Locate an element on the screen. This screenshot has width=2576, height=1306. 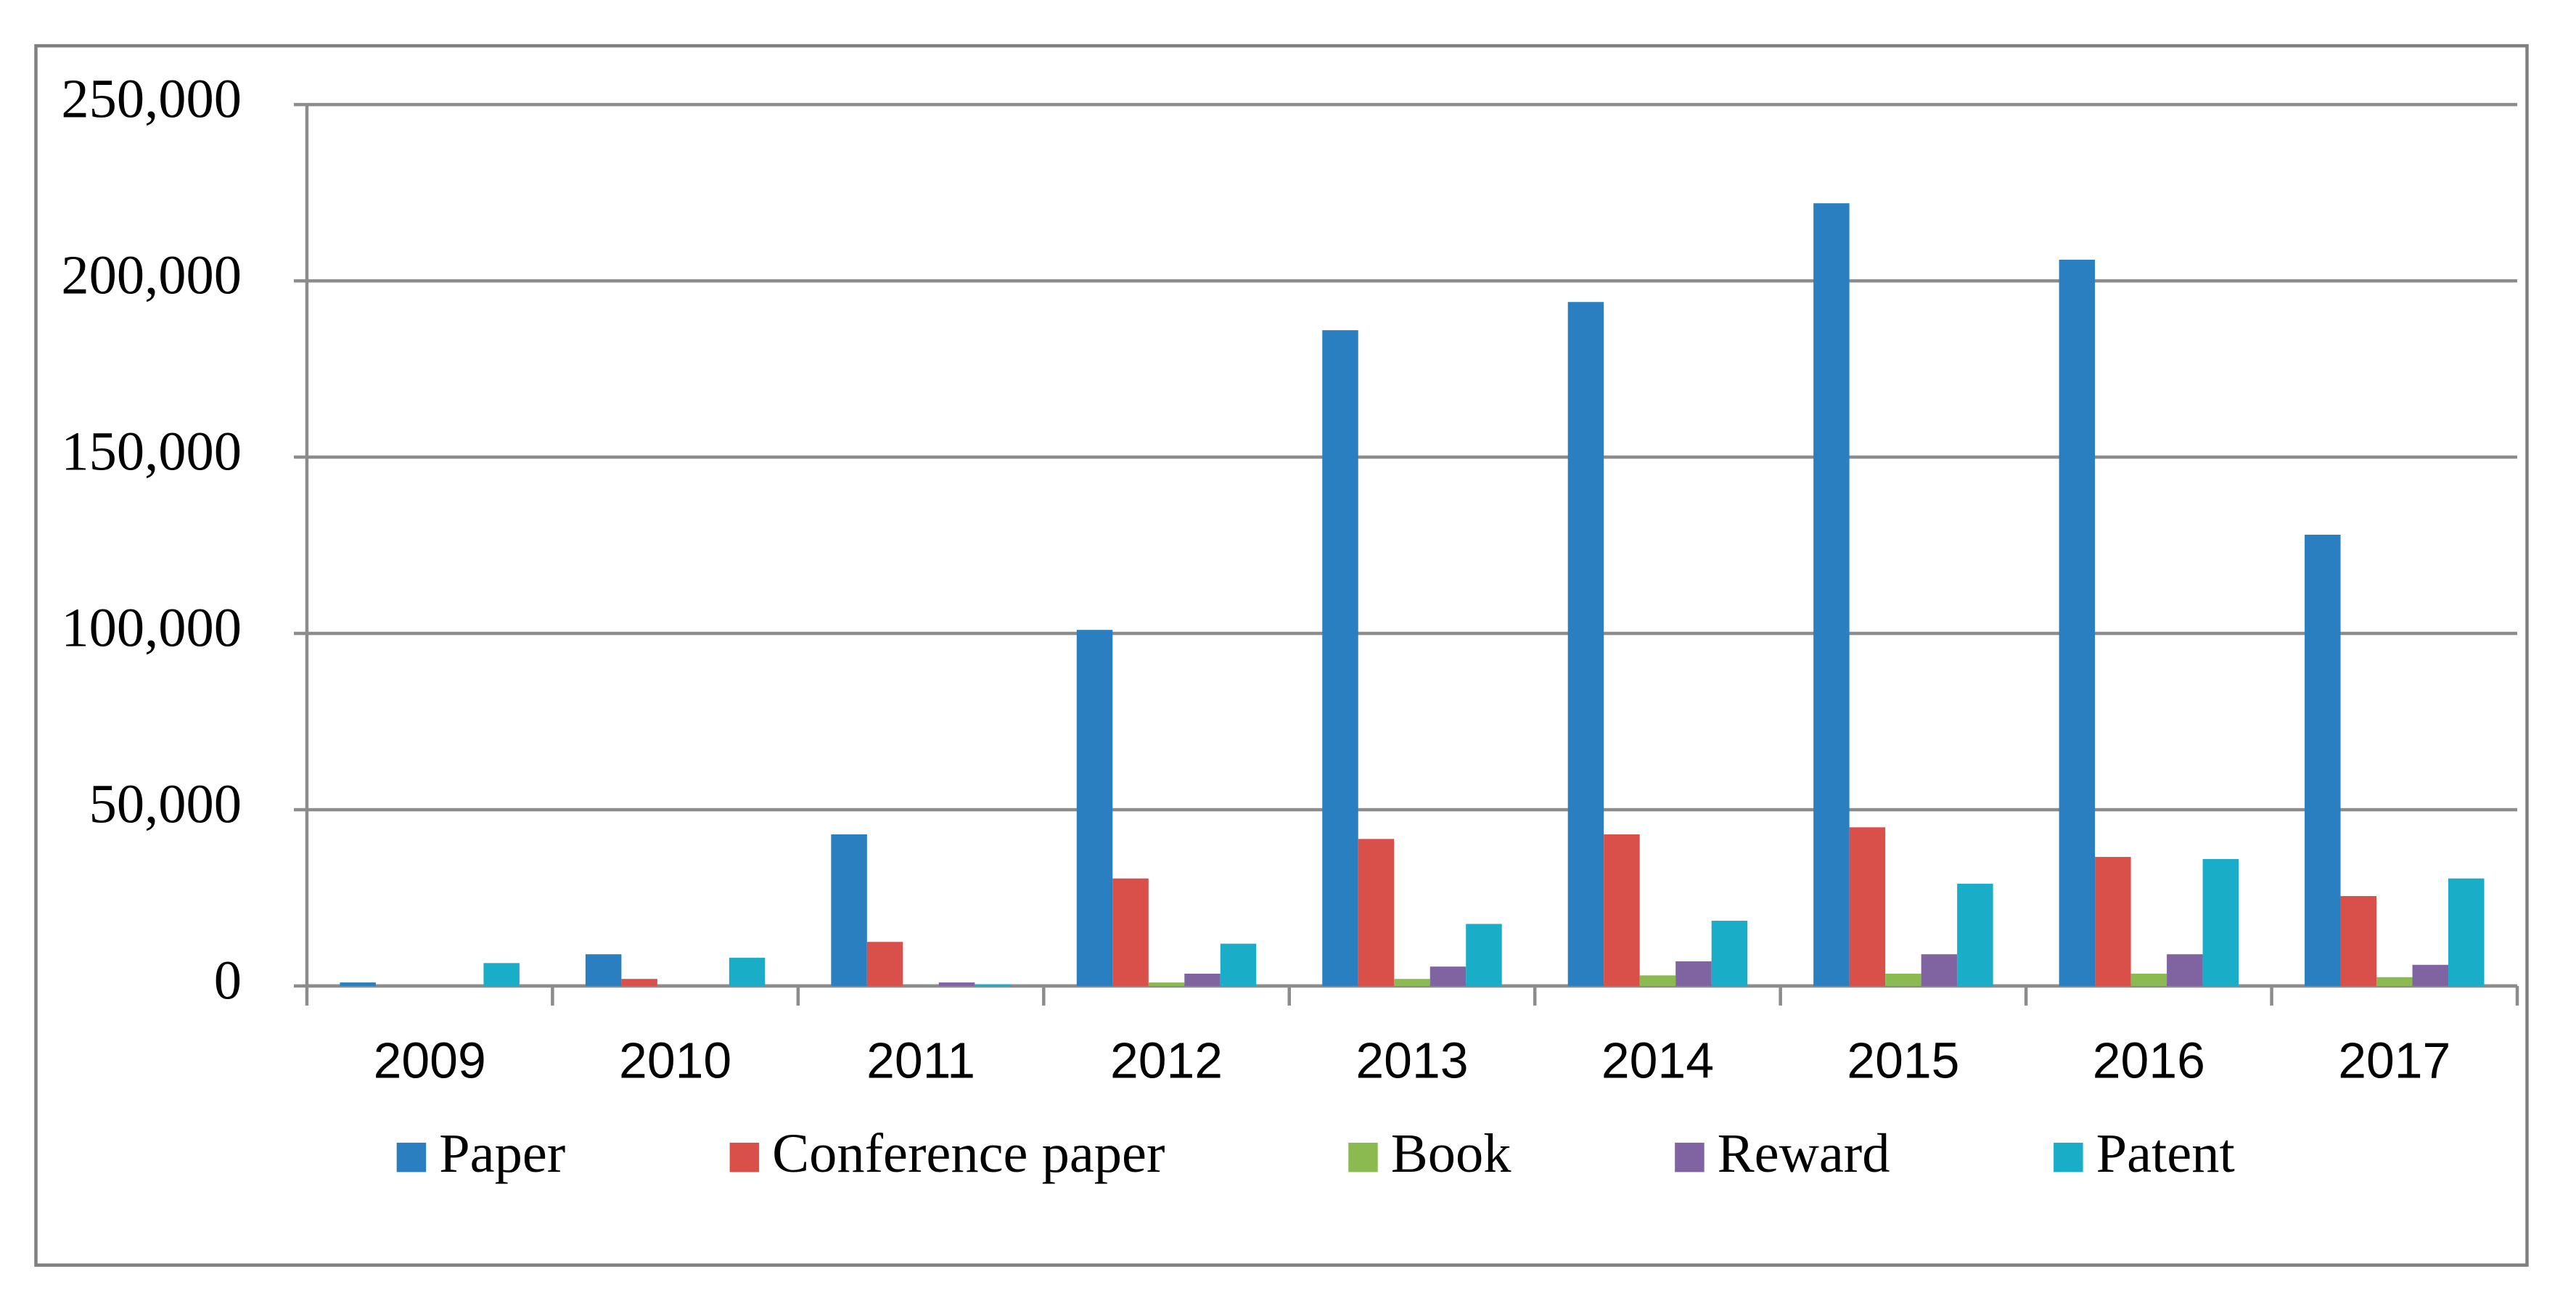
x-tick-label: 2009 is located at coordinates (430, 1060).